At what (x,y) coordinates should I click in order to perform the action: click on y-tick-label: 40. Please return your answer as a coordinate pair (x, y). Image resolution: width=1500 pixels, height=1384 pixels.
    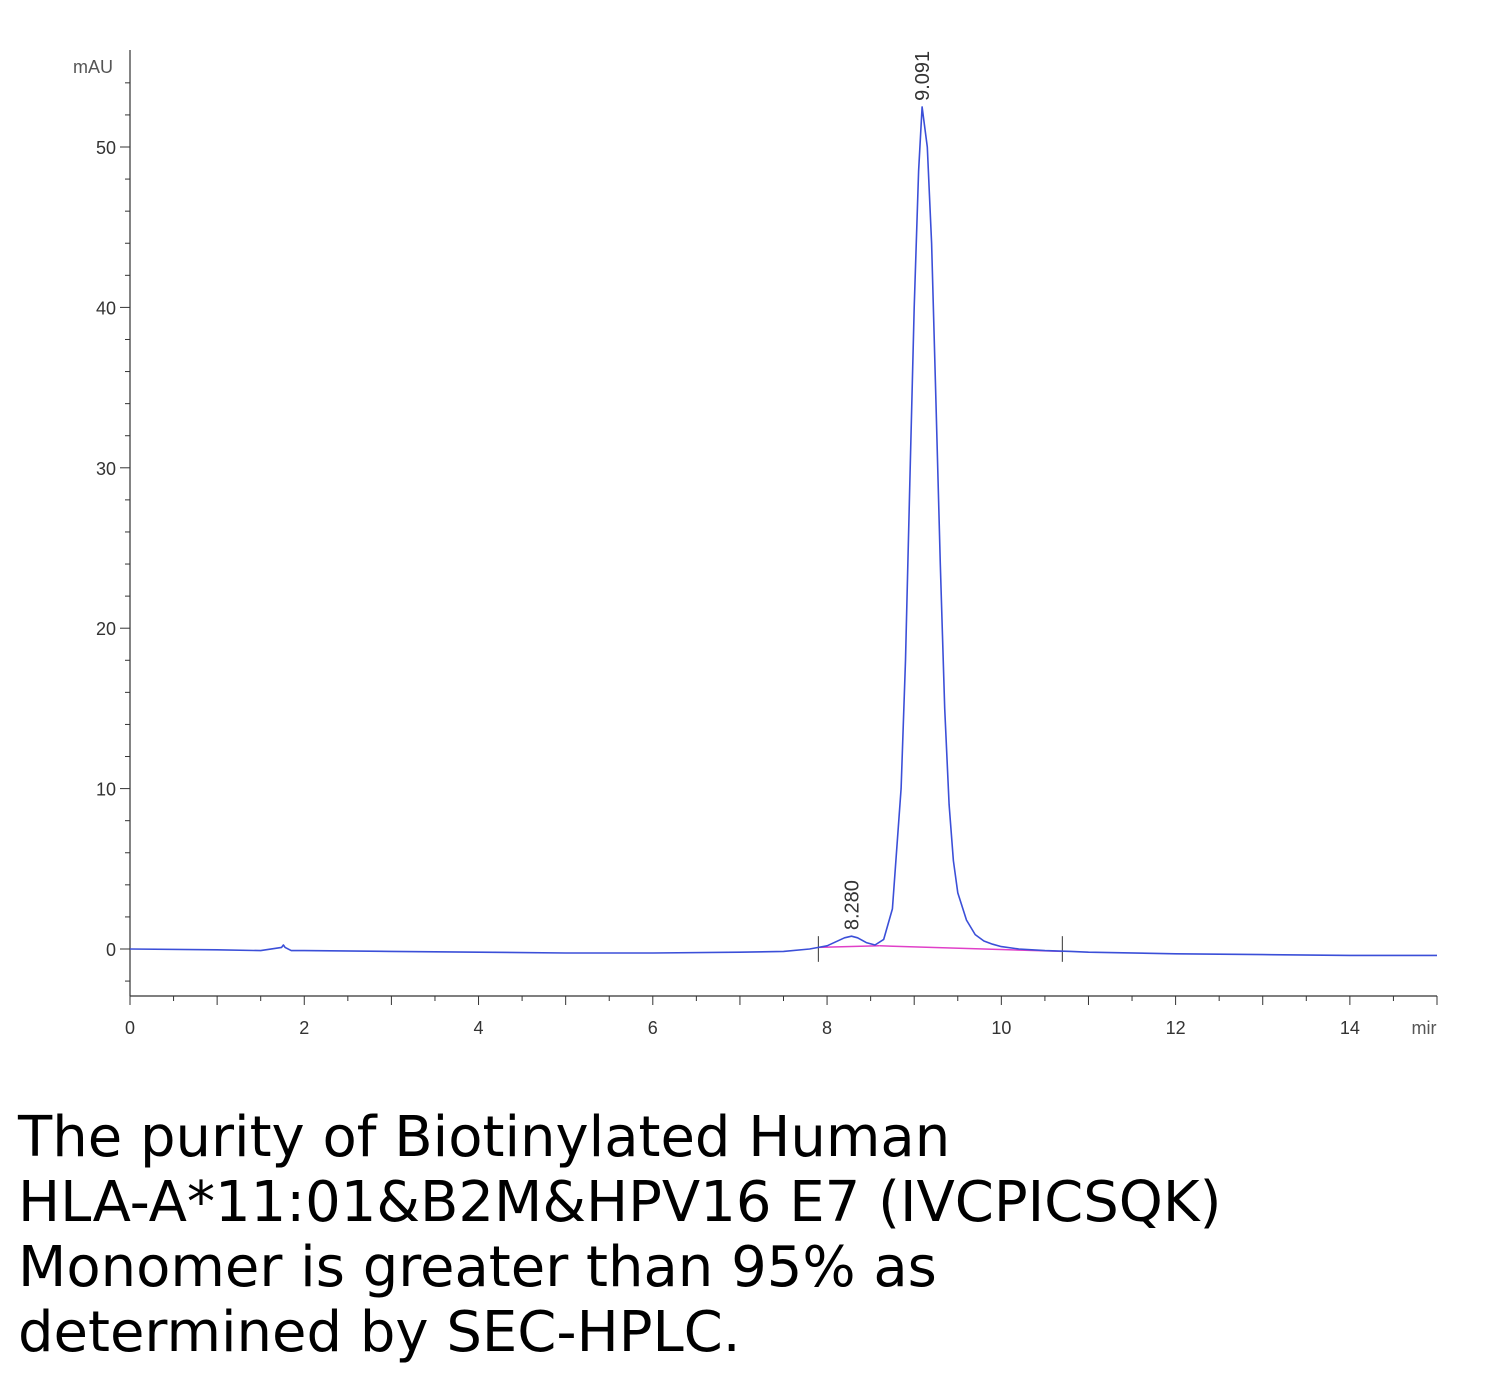
    Looking at the image, I should click on (106, 308).